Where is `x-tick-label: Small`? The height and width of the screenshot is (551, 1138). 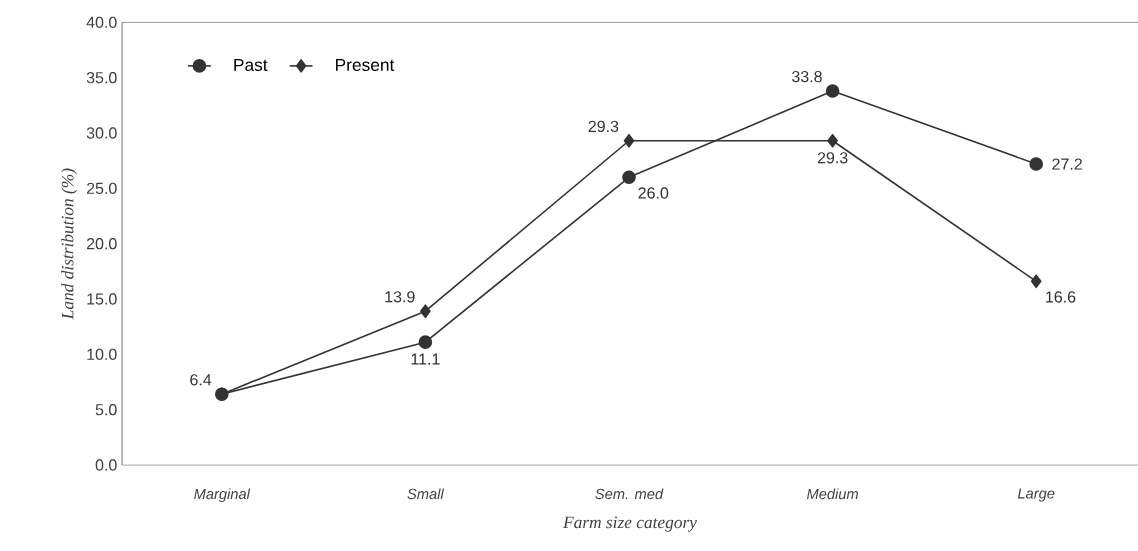
x-tick-label: Small is located at coordinates (426, 494).